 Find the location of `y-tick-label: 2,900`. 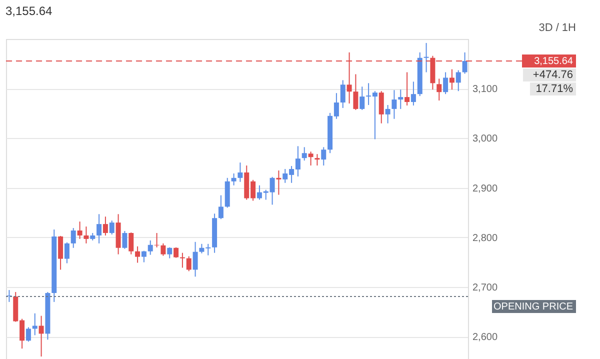

y-tick-label: 2,900 is located at coordinates (485, 188).